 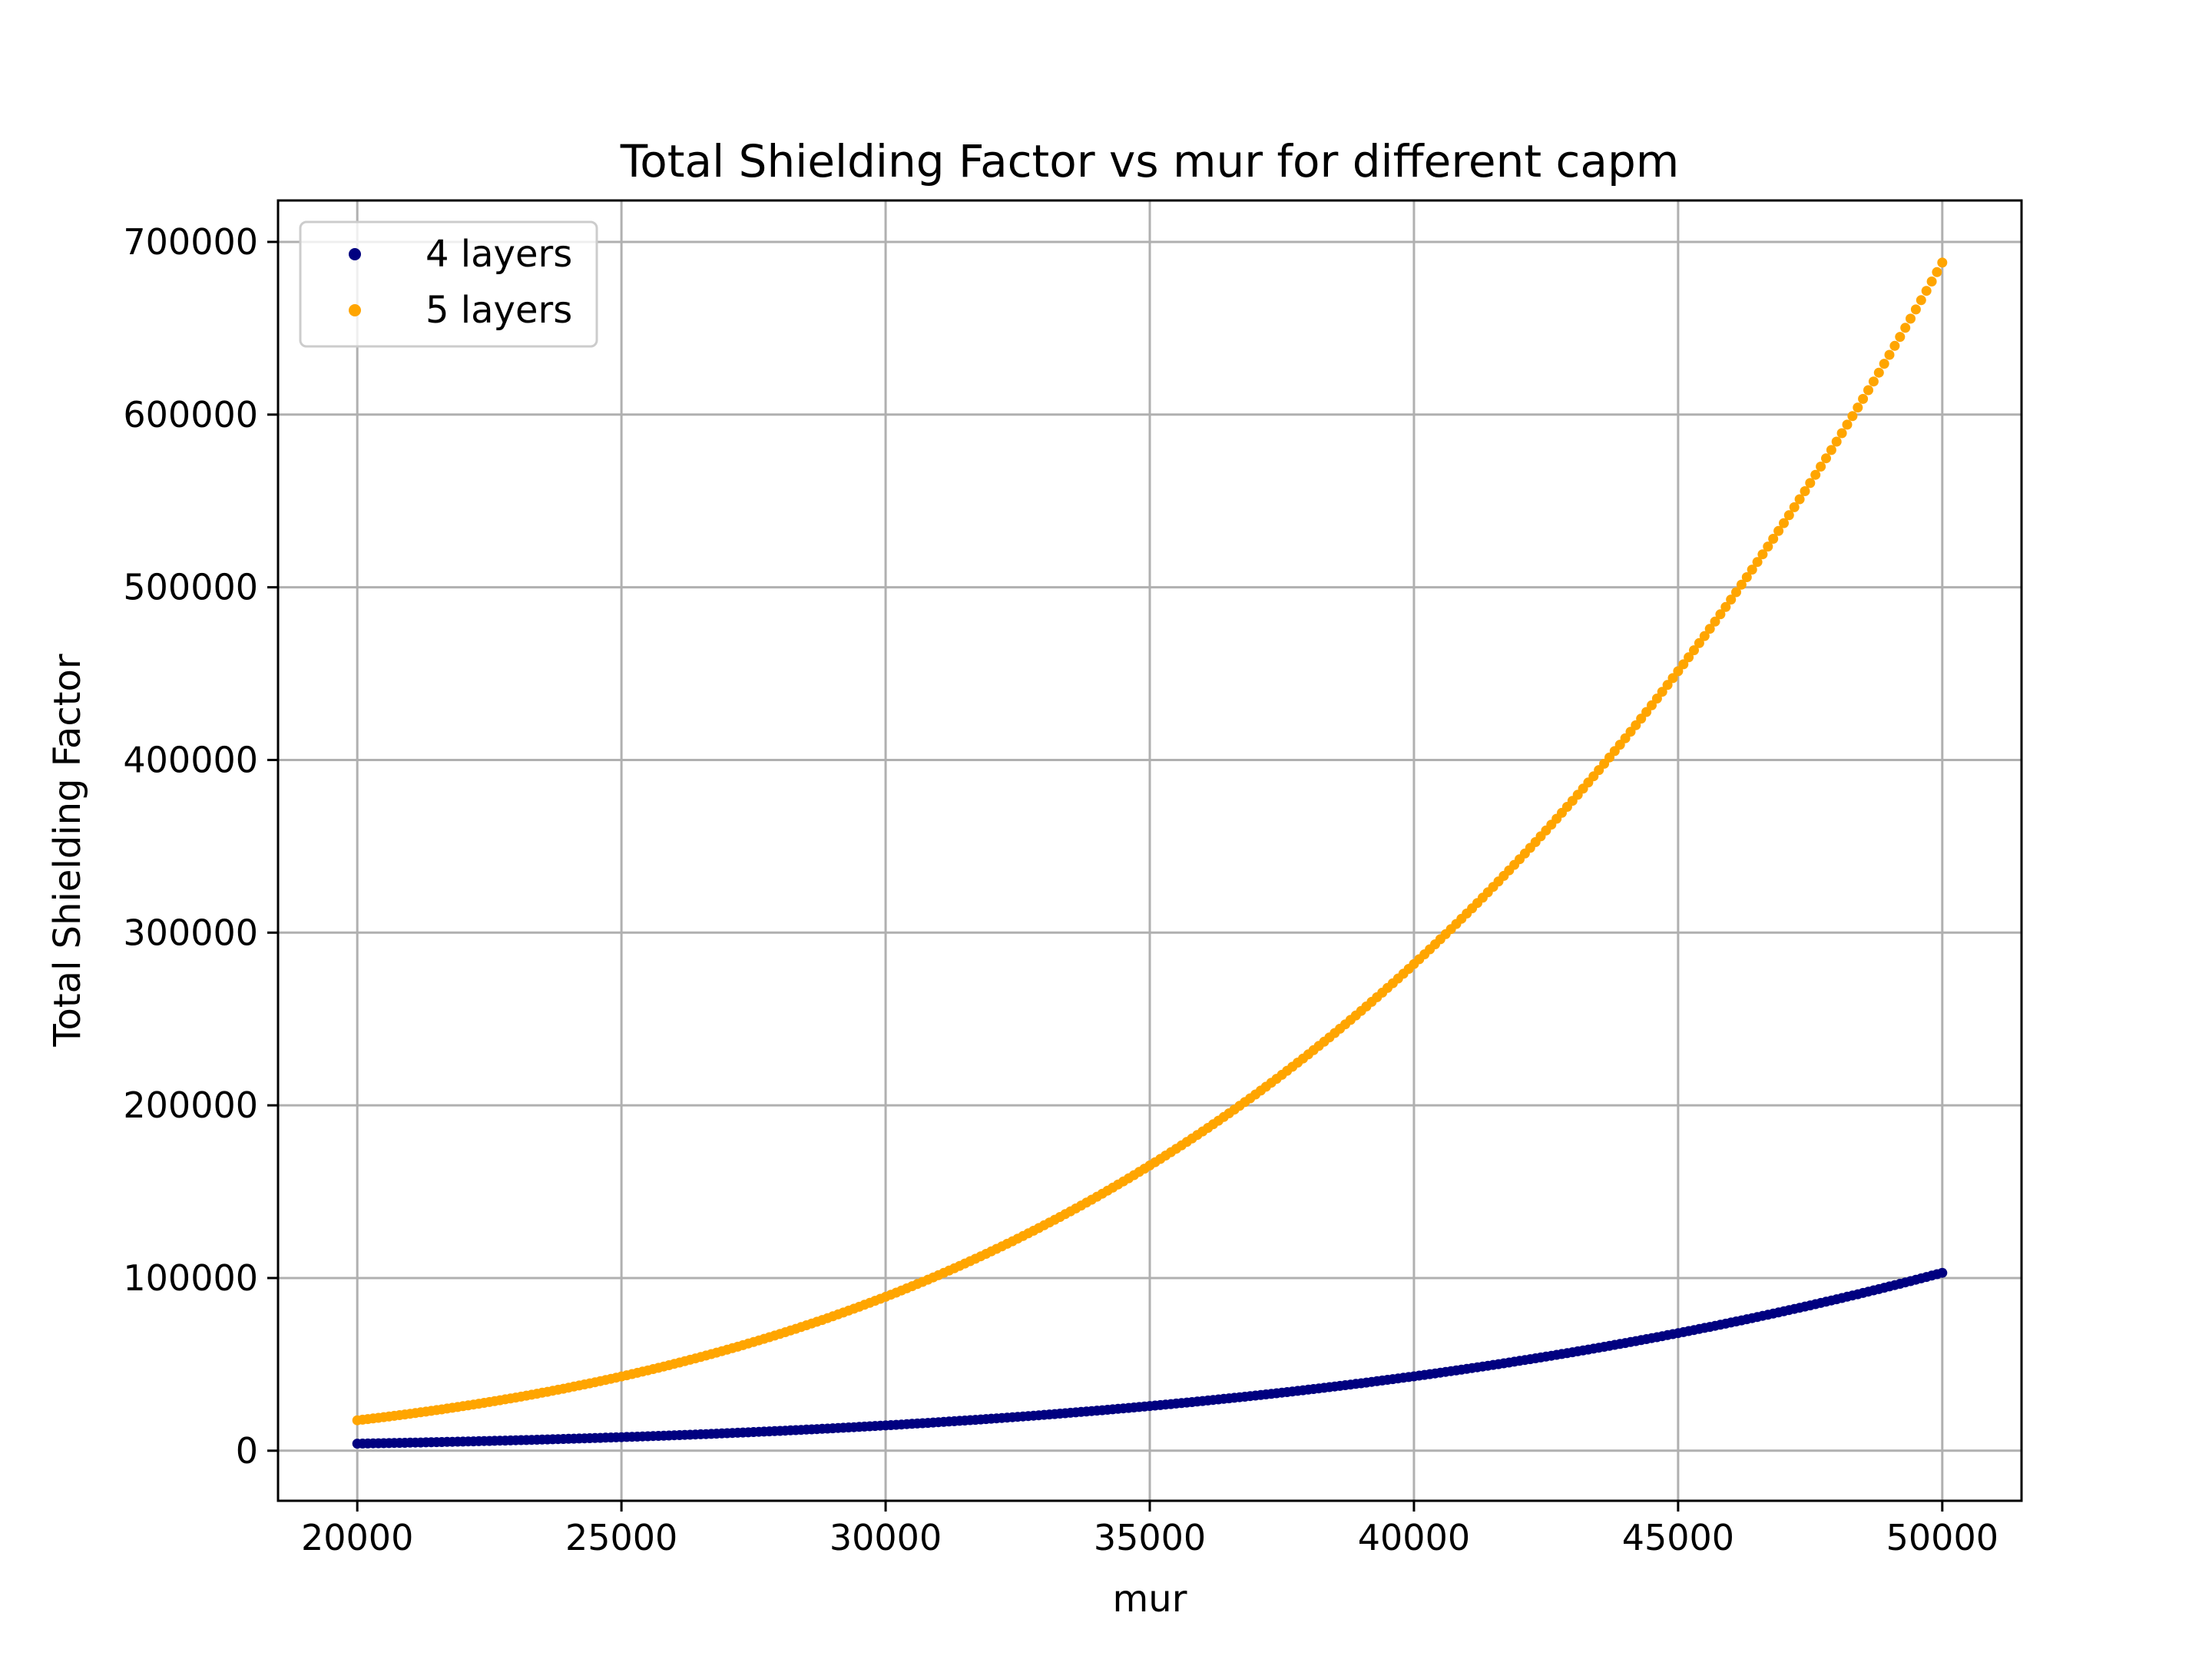 What do you see at coordinates (886, 1538) in the screenshot?
I see `x-tick-label: 30000` at bounding box center [886, 1538].